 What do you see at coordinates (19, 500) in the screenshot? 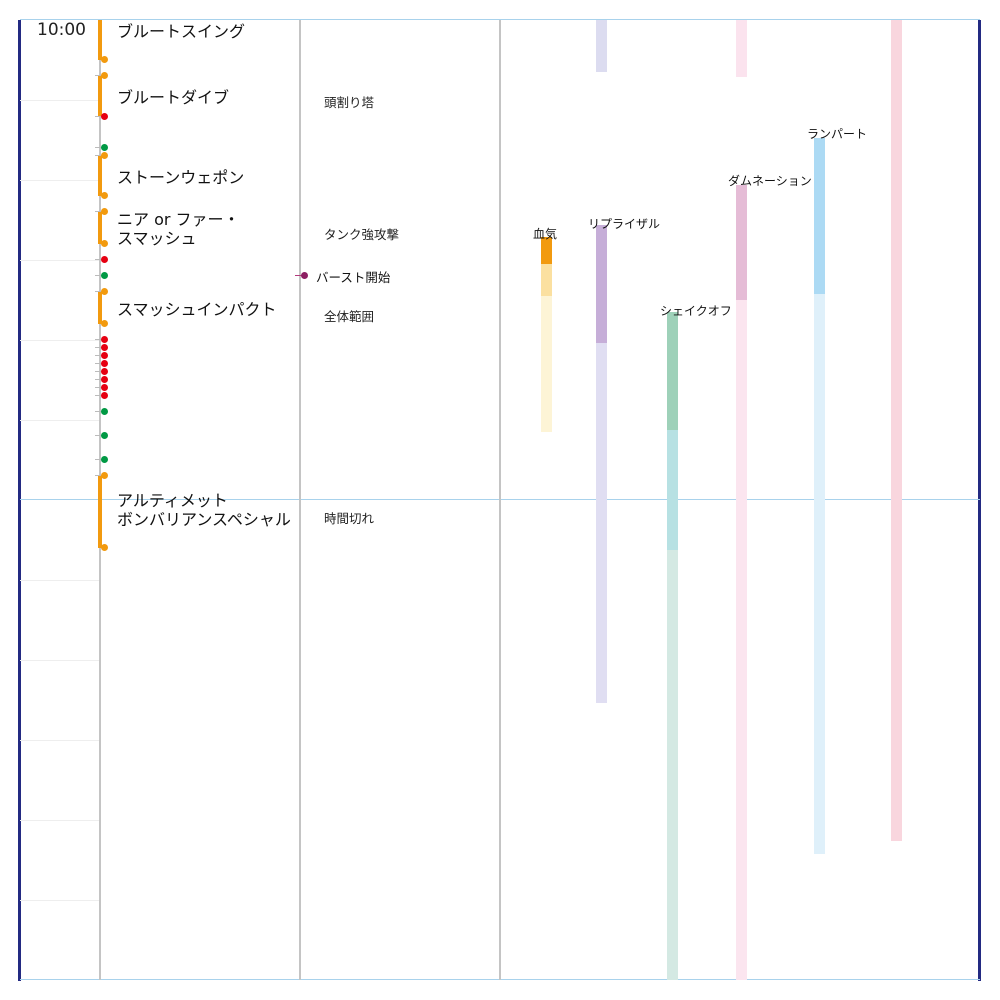
I see `frame-left-border` at bounding box center [19, 500].